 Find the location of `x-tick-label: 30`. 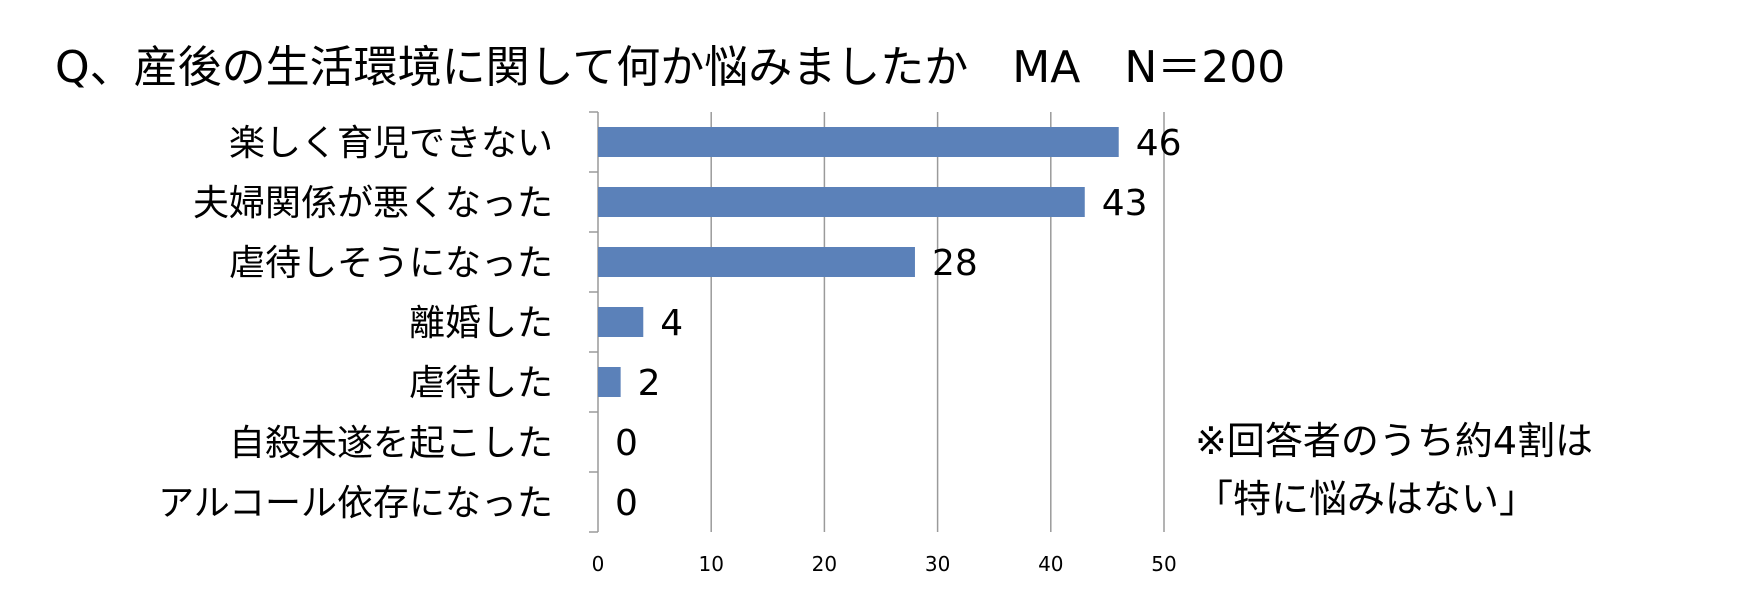

x-tick-label: 30 is located at coordinates (937, 564).